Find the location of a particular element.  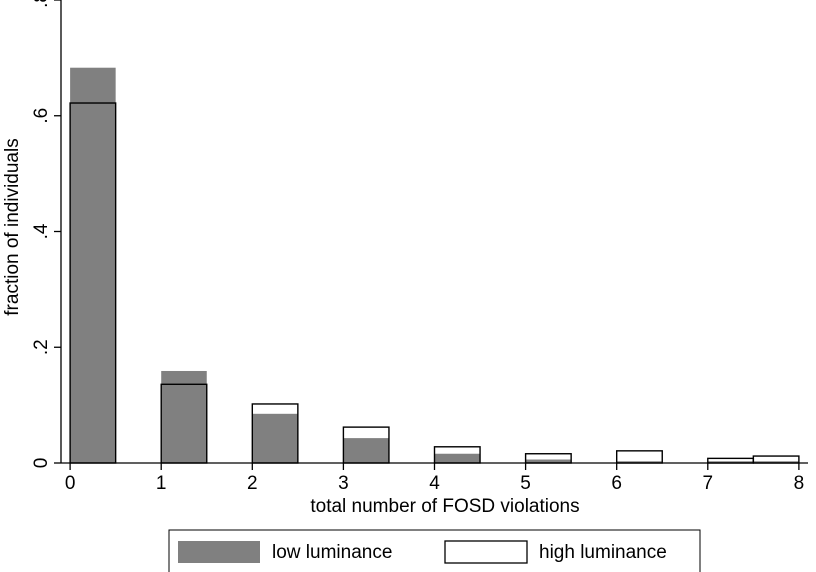

x-axis-label: total number of FOSD violations is located at coordinates (444, 506).